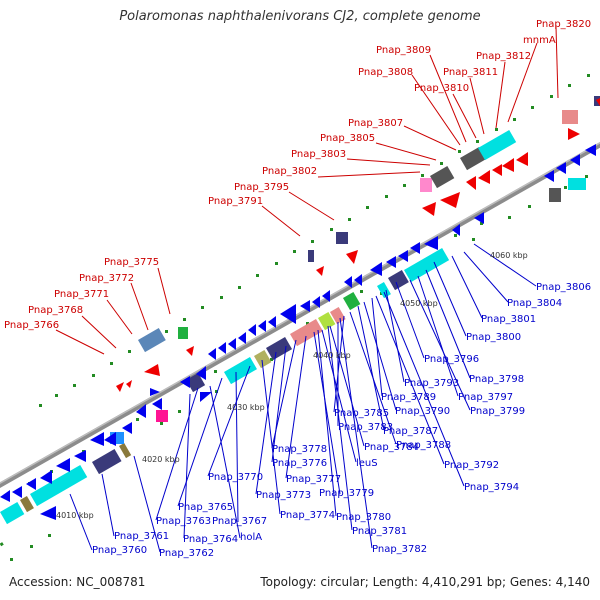 This screenshot has height=600, width=600. I want to click on gene-label: Pnap_3792, so click(471, 465).